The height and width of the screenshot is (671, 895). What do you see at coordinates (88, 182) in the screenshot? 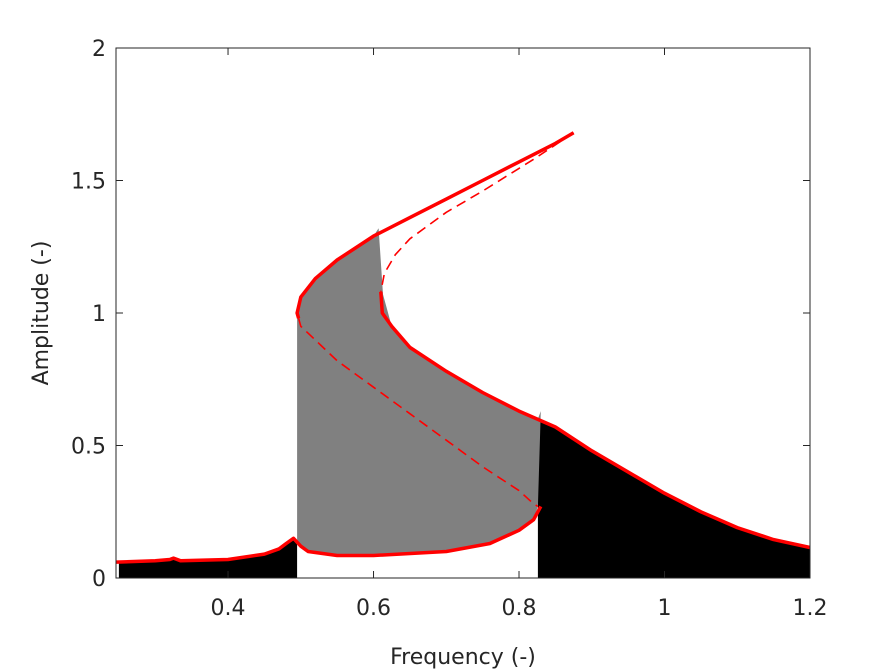
I see `y-tick-label: 1.5` at bounding box center [88, 182].